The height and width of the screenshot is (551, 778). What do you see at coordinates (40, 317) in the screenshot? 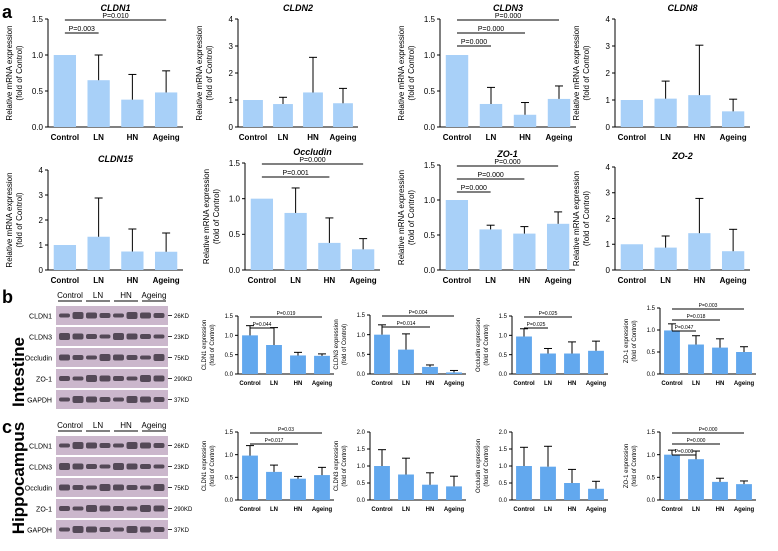
I see `blot-row-label: CLDN1` at bounding box center [40, 317].